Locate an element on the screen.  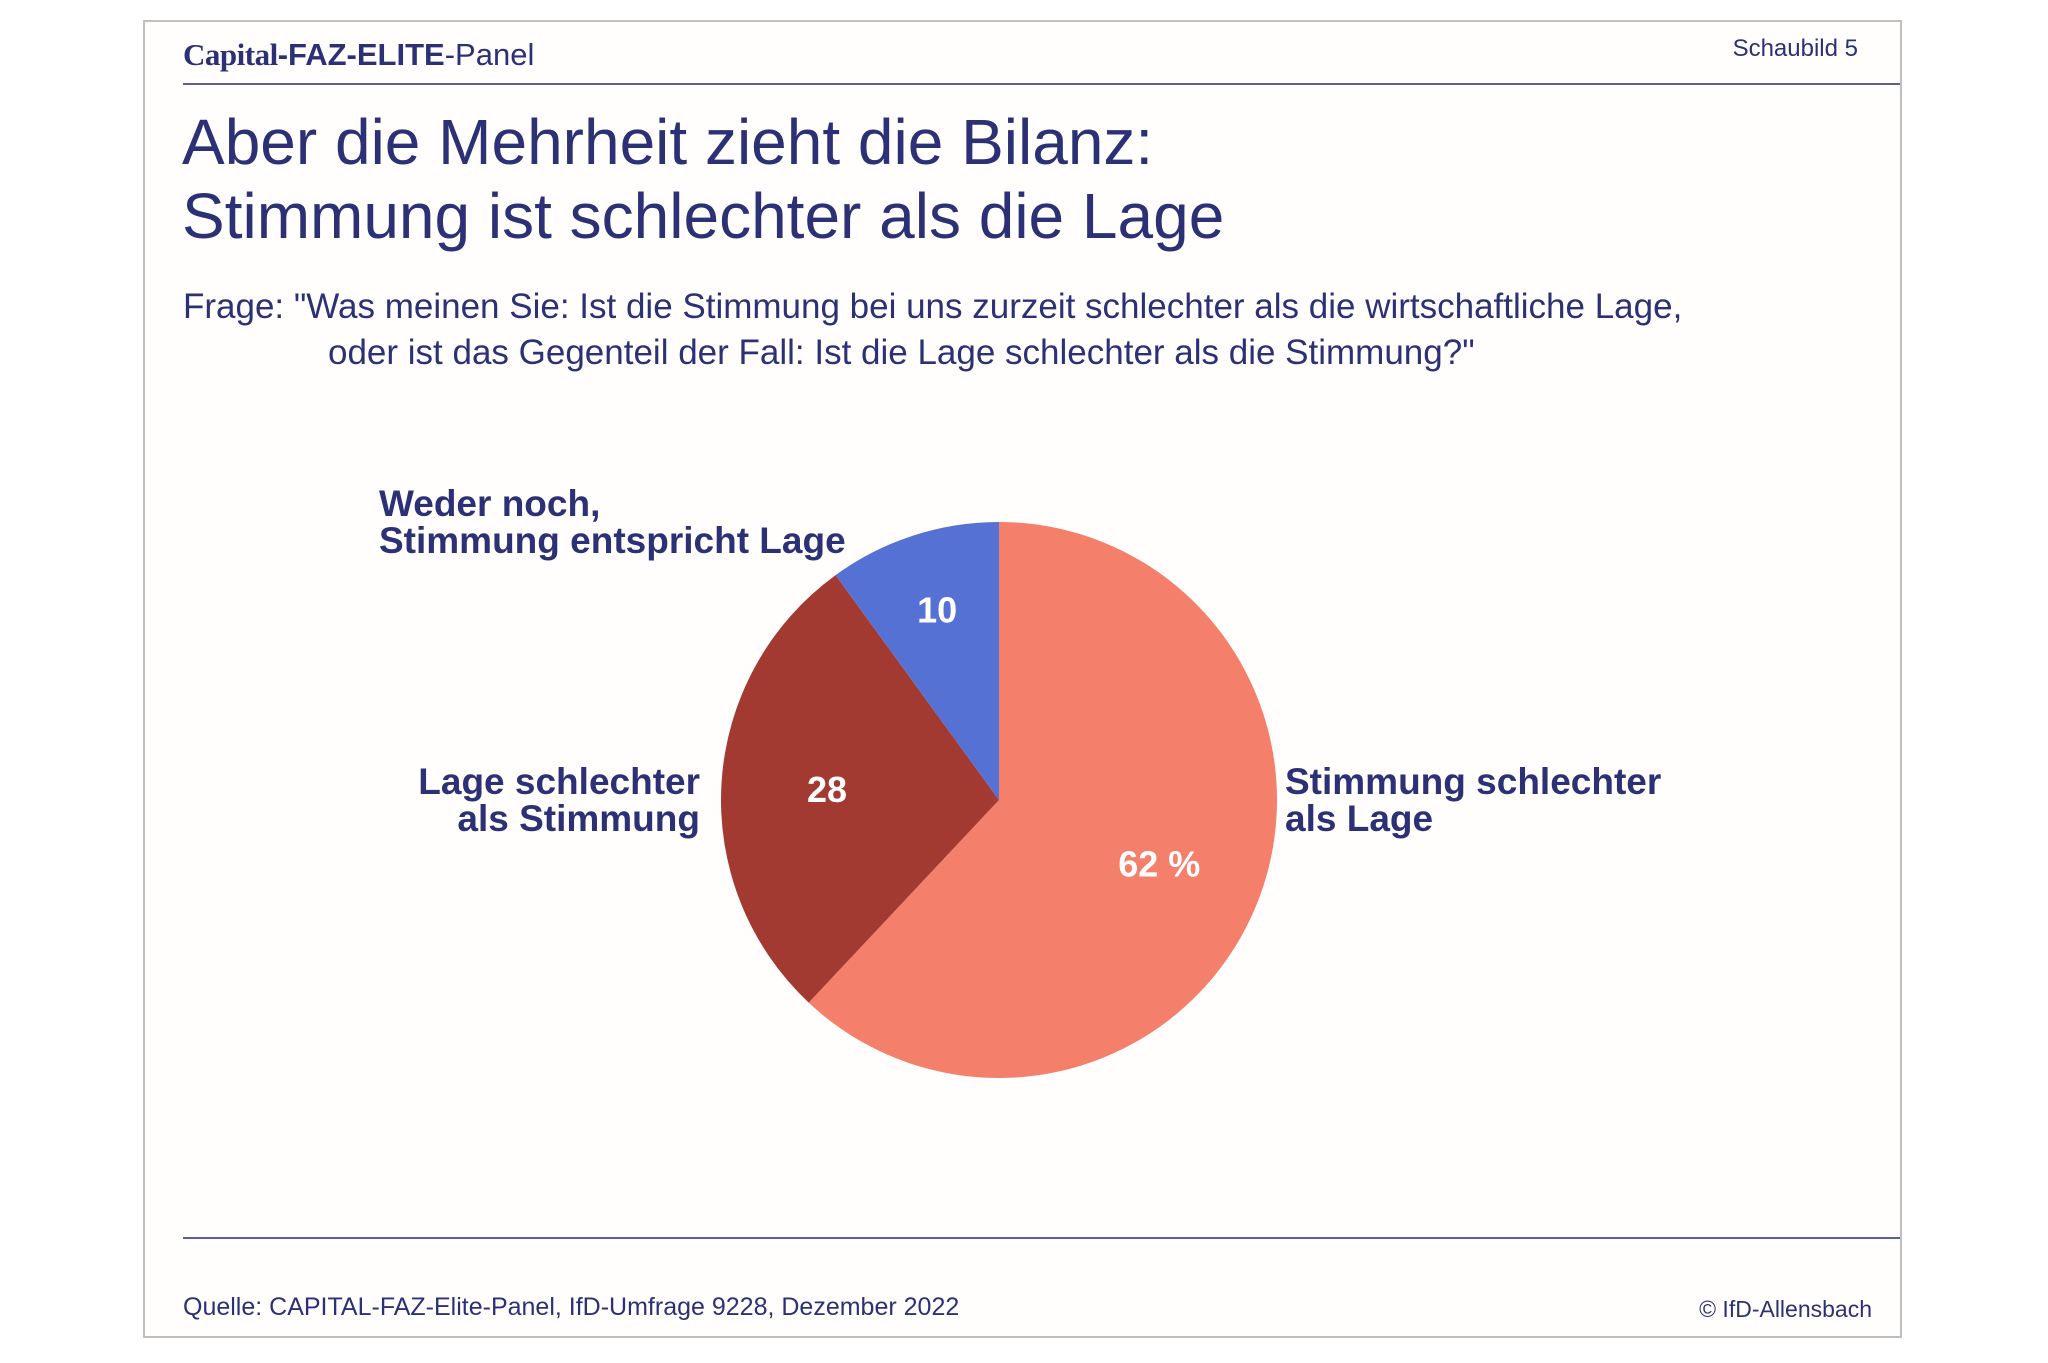
brand-faz-elite: -FAZ-ELITE is located at coordinates (361, 54).